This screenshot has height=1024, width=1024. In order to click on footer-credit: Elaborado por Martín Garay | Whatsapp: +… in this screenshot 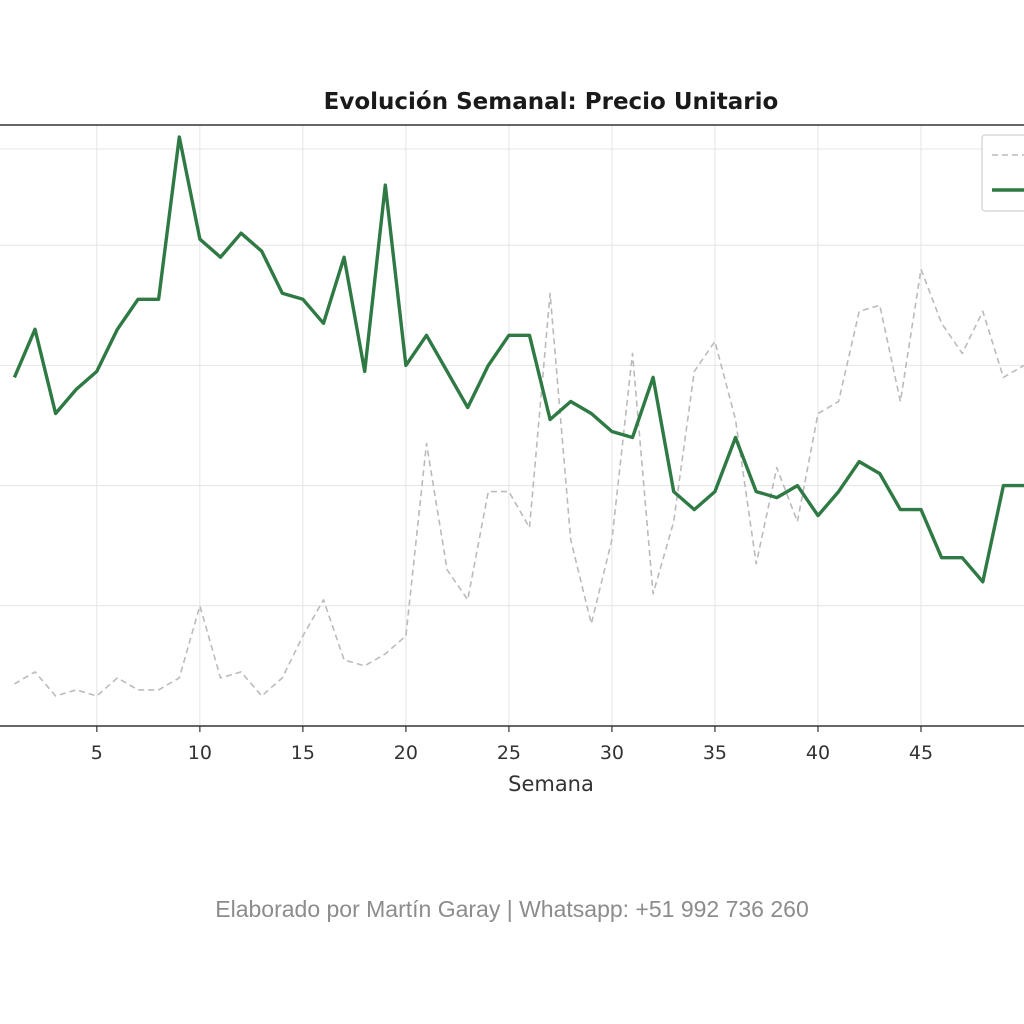, I will do `click(512, 909)`.